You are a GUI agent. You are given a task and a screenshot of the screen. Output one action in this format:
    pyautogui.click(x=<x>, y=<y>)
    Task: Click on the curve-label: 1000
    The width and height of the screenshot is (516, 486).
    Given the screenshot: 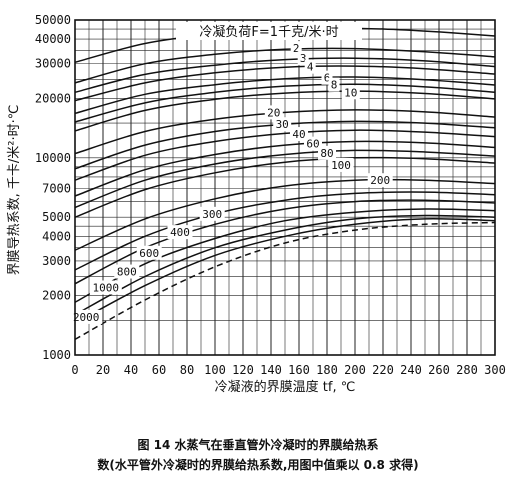 What is the action you would take?
    pyautogui.click(x=106, y=287)
    